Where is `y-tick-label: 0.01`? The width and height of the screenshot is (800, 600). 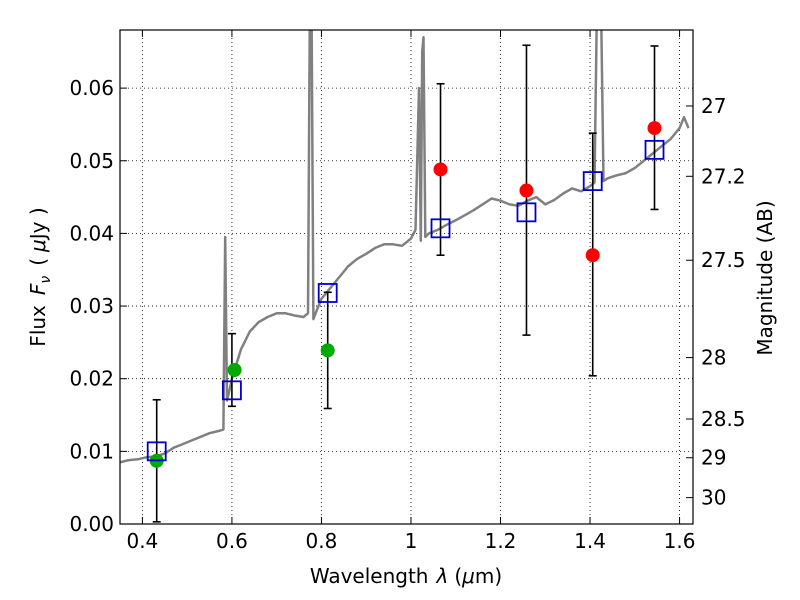
y-tick-label: 0.01 is located at coordinates (91, 451).